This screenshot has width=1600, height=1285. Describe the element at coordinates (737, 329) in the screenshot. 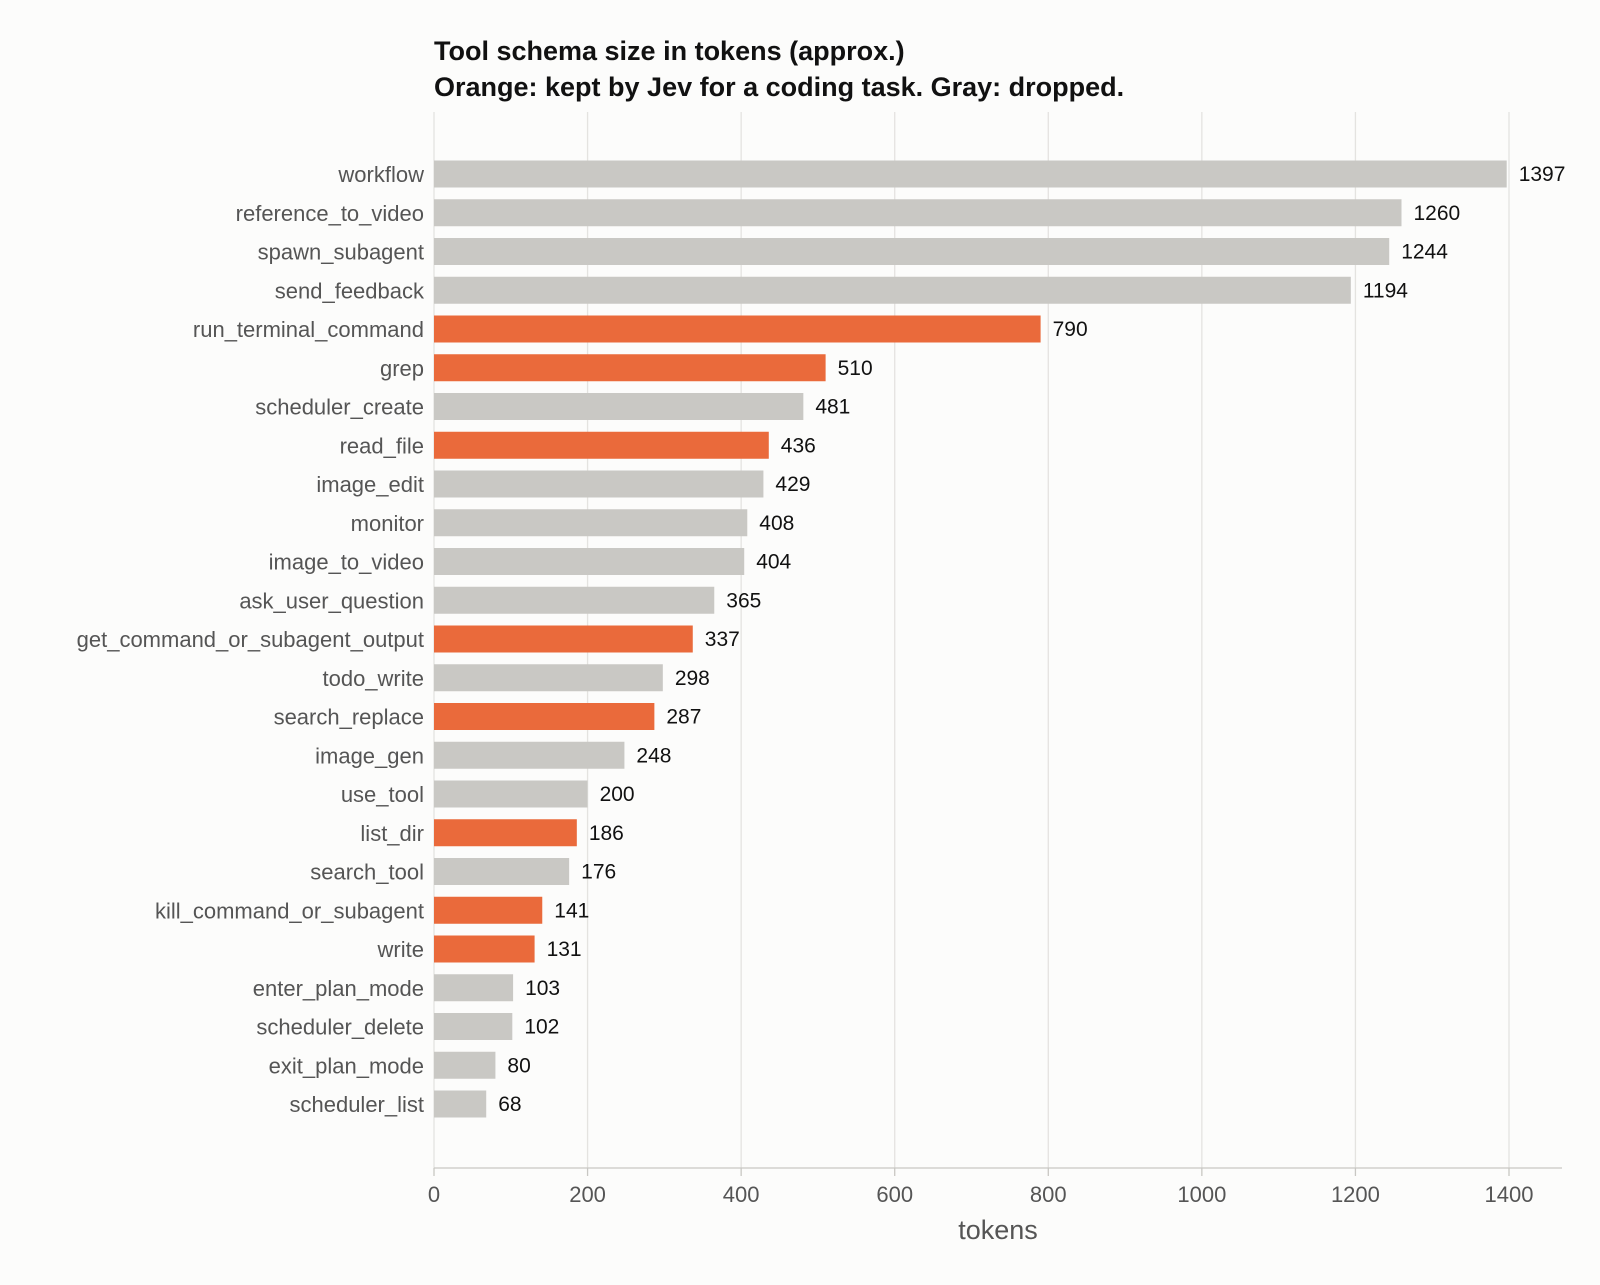

I see `bar-run_terminal_command` at that location.